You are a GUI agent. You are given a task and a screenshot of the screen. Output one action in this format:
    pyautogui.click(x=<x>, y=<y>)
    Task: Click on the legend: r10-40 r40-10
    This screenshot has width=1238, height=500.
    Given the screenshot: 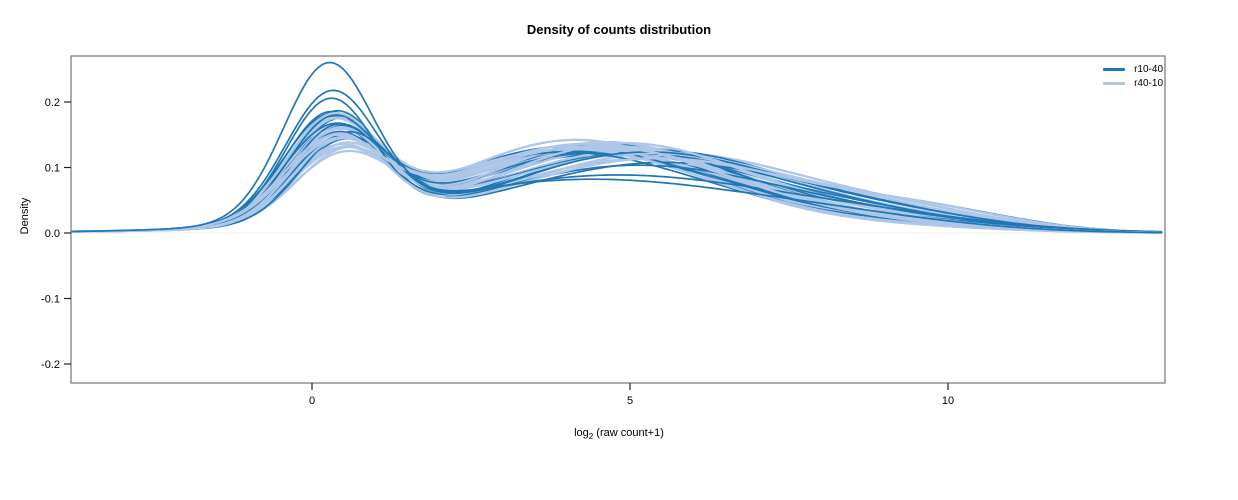 What is the action you would take?
    pyautogui.click(x=1133, y=76)
    